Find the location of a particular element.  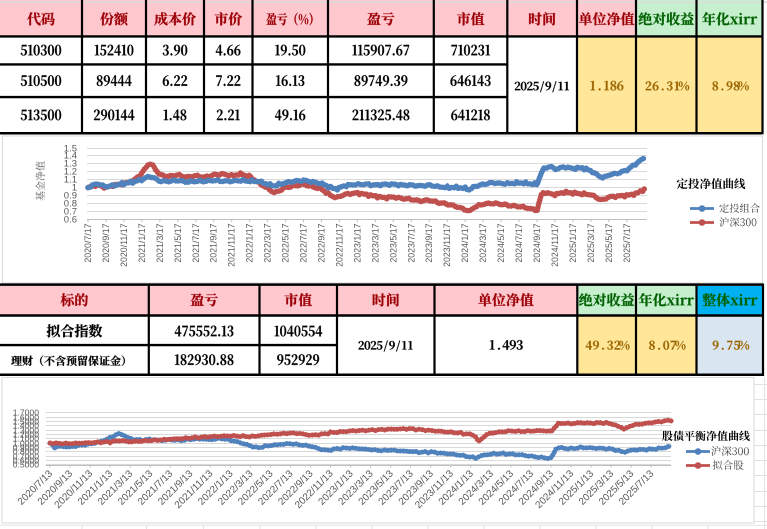

svg-text: 2025/7/17 is located at coordinates (627, 242).